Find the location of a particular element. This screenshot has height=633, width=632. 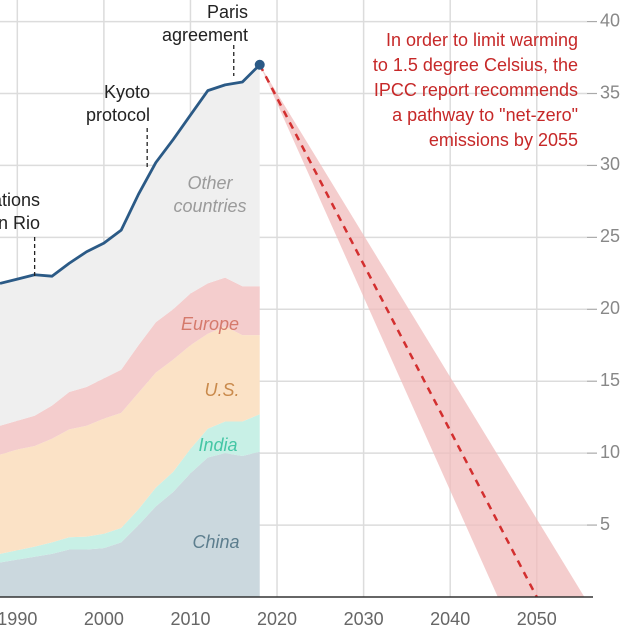

total-line is located at coordinates (130, 174).